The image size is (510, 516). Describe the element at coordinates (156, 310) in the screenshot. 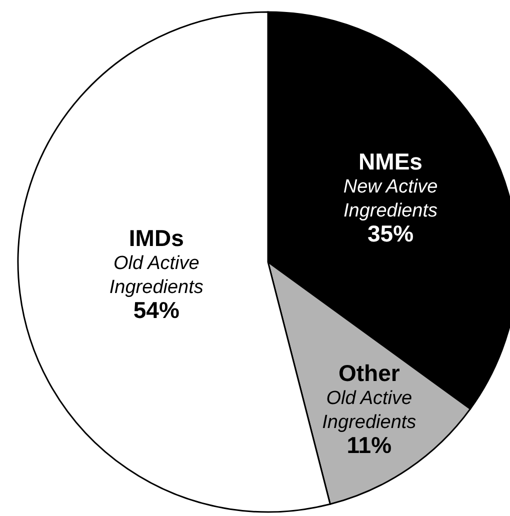

I see `data-label: 54%` at that location.